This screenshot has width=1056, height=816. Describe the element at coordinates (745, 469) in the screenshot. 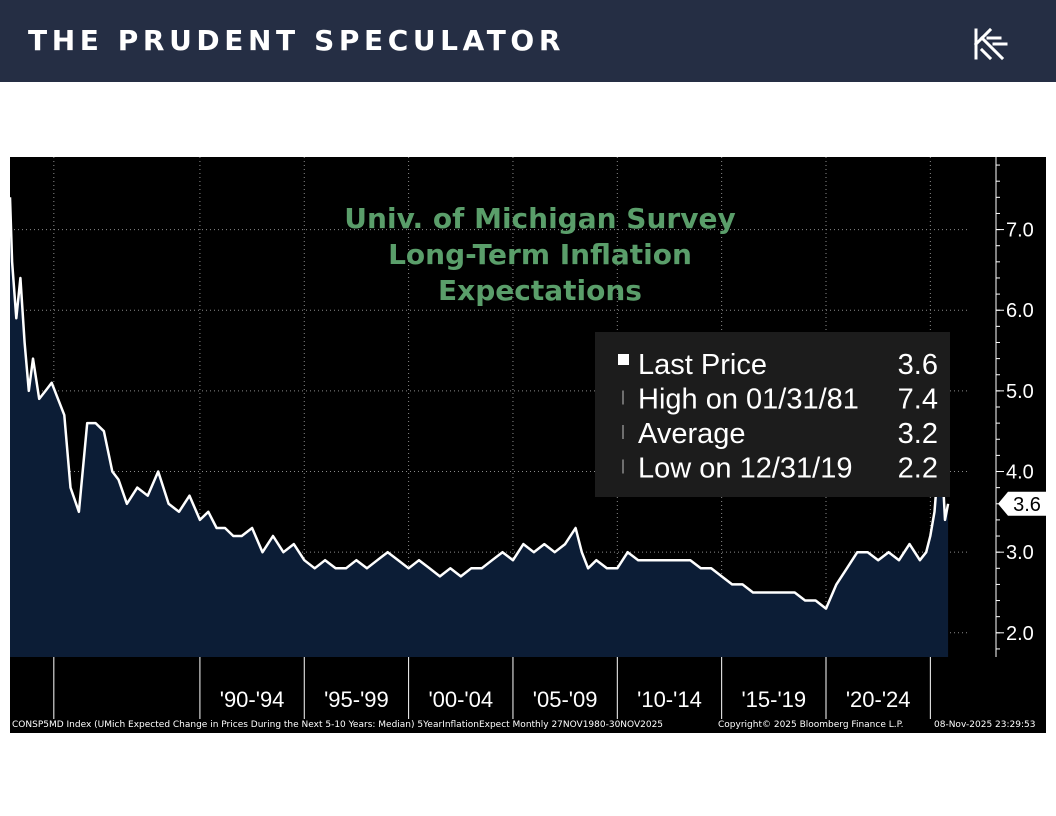

I see `legend-label: Low on 12/31/19` at that location.